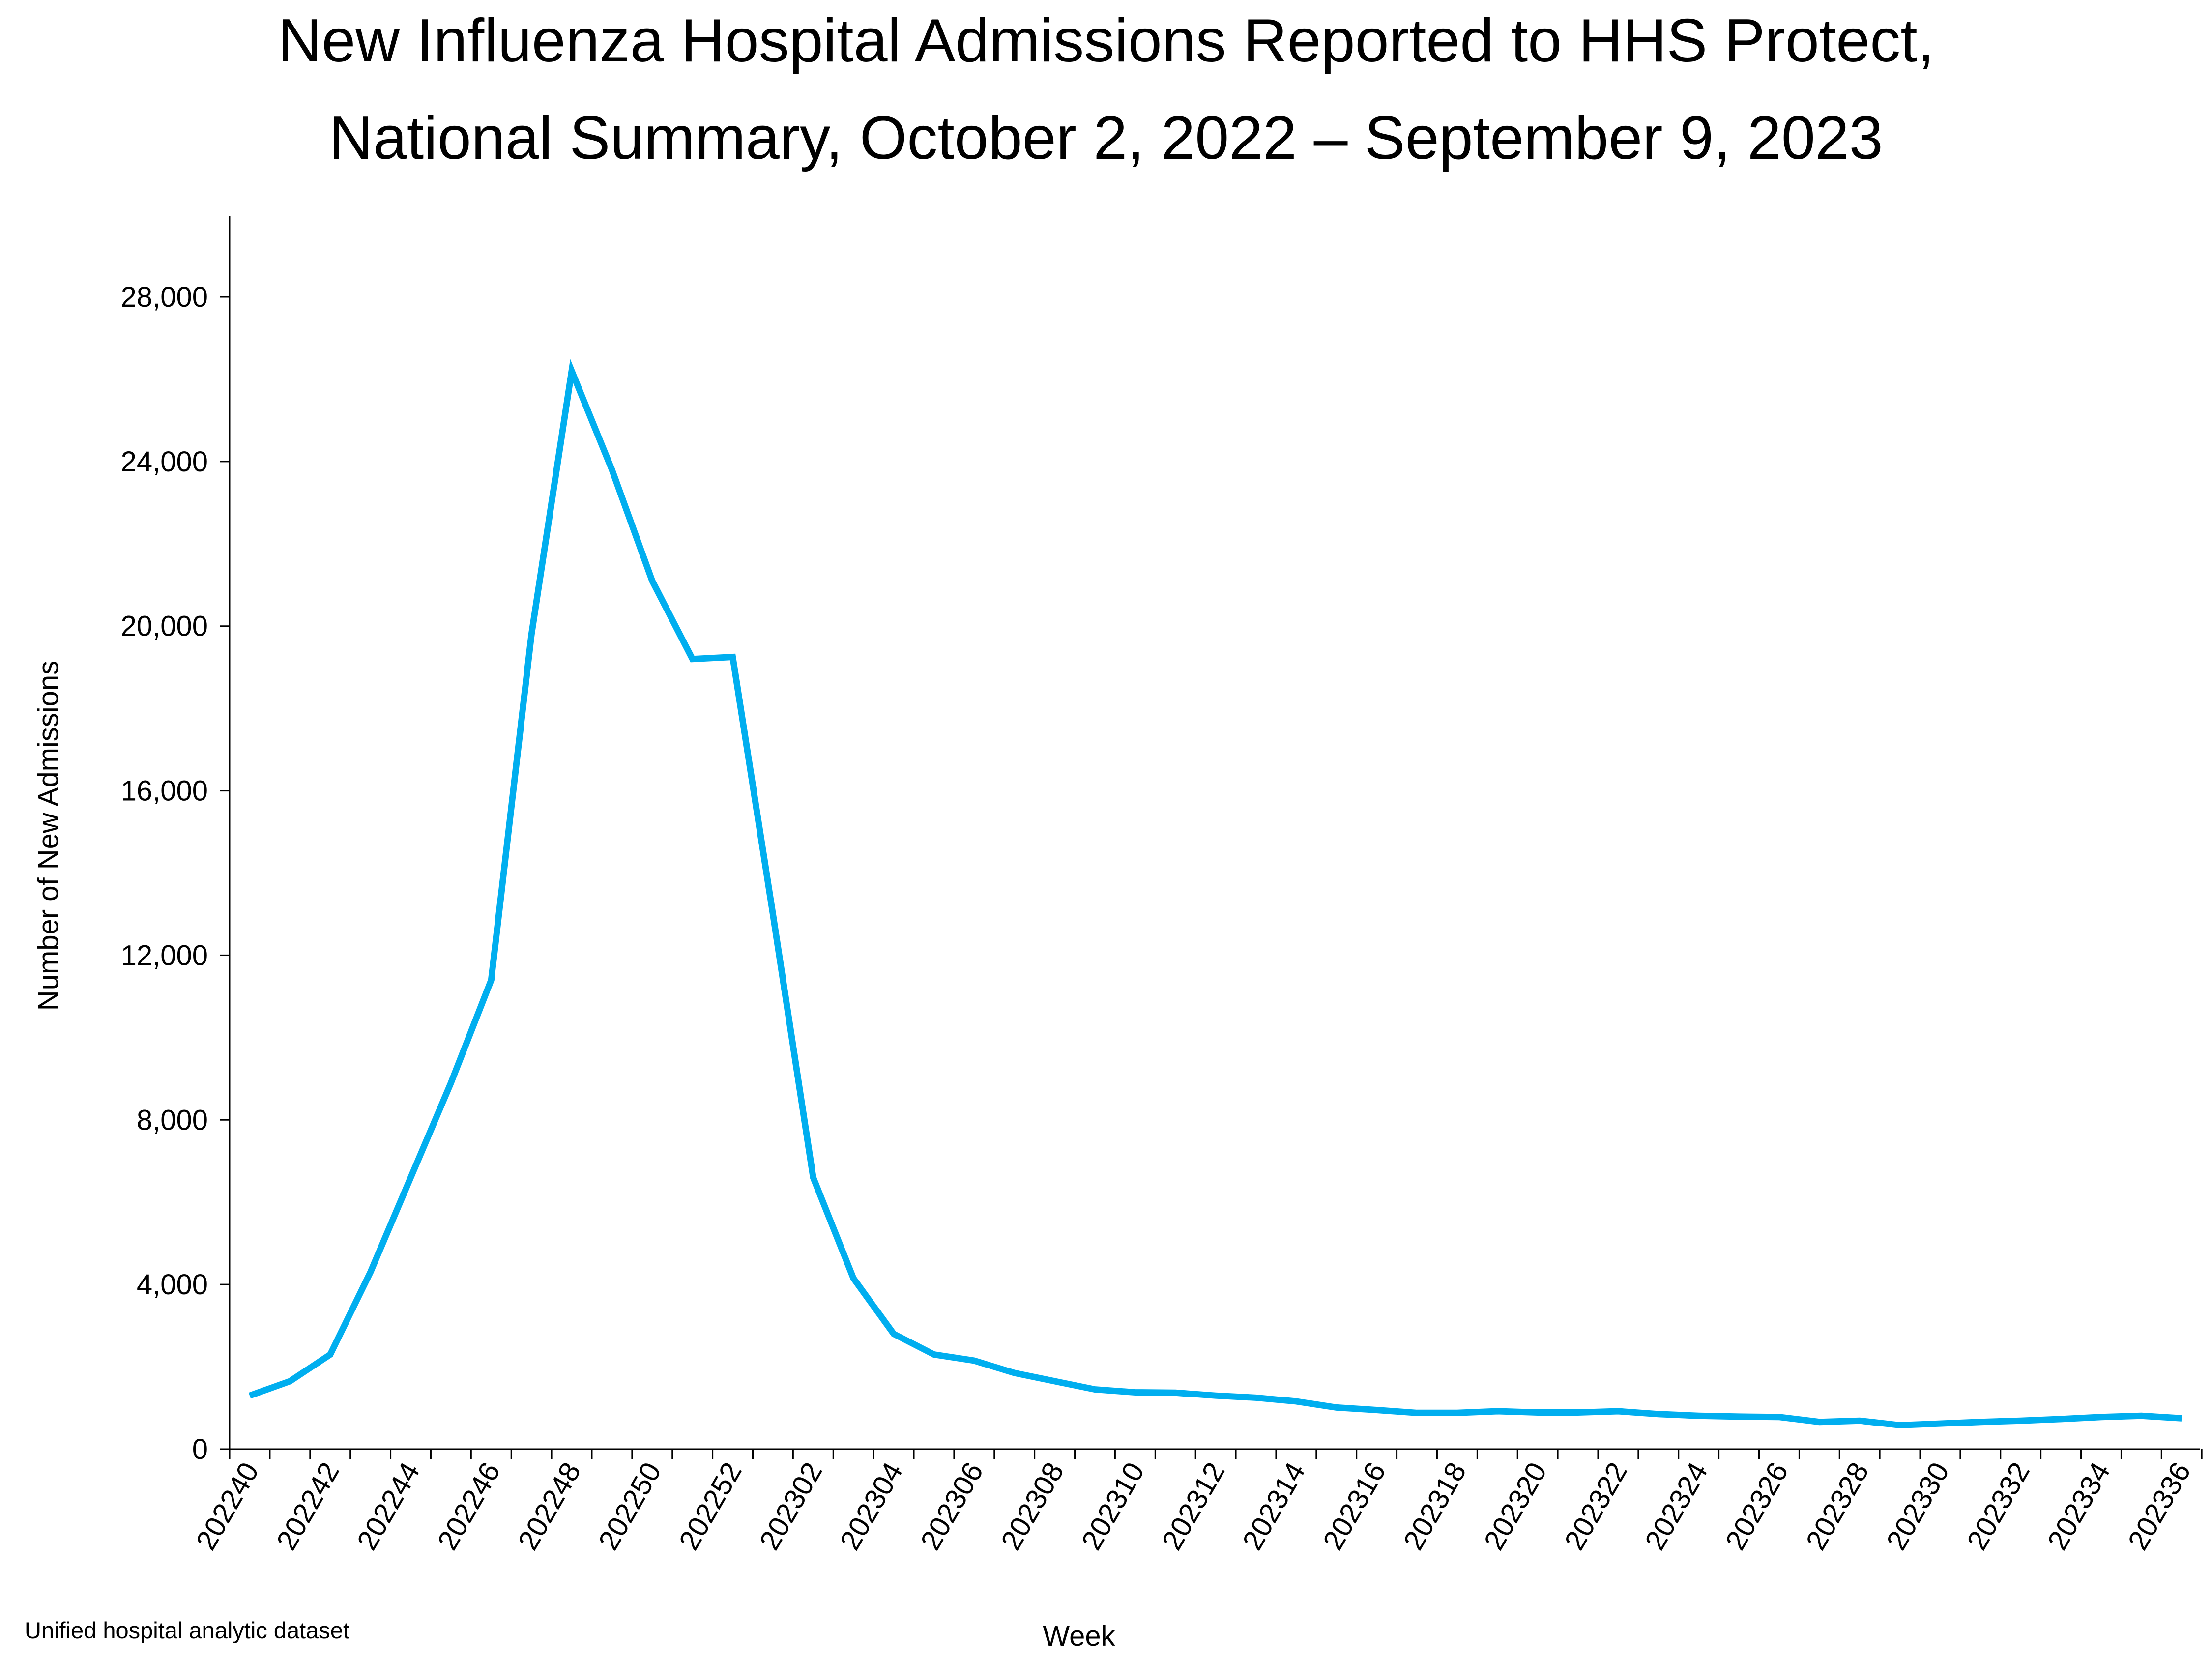 The width and height of the screenshot is (2212, 1659). Describe the element at coordinates (389, 1506) in the screenshot. I see `x-tick-label: 202244` at that location.